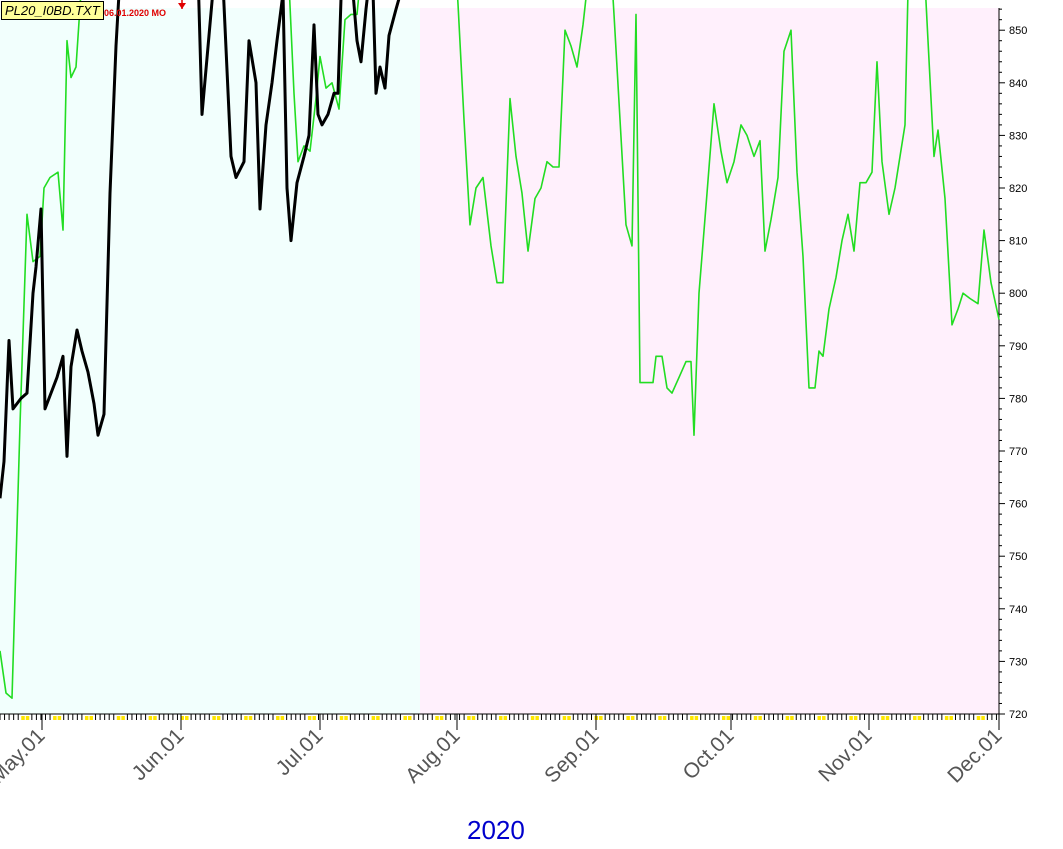 The width and height of the screenshot is (1063, 849). I want to click on month-label: Jul.01, so click(300, 752).